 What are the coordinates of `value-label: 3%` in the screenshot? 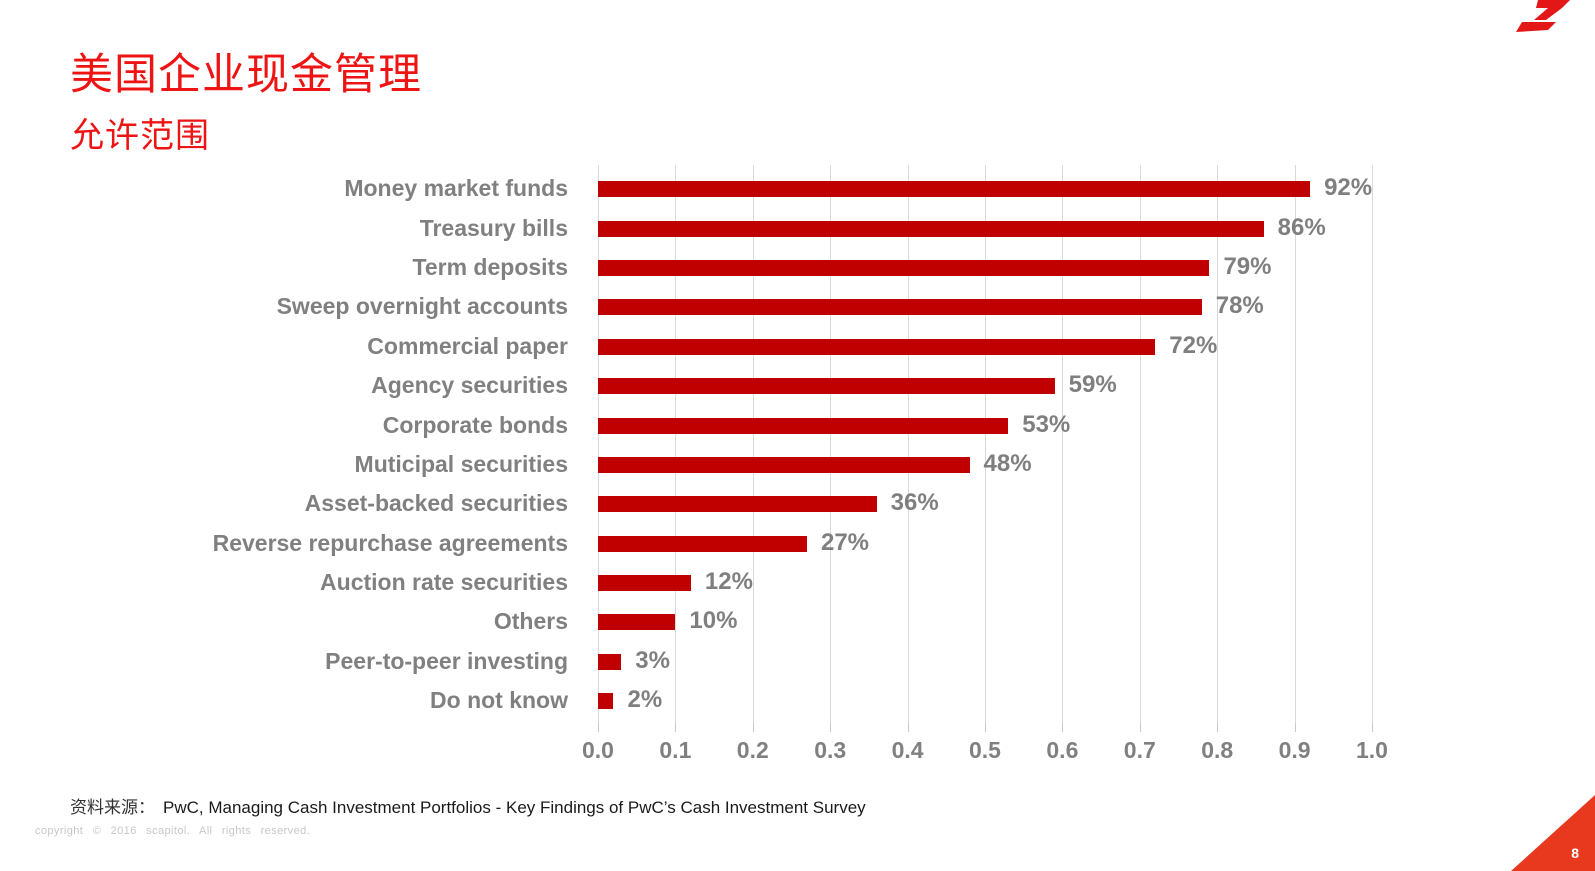 It's located at (652, 660).